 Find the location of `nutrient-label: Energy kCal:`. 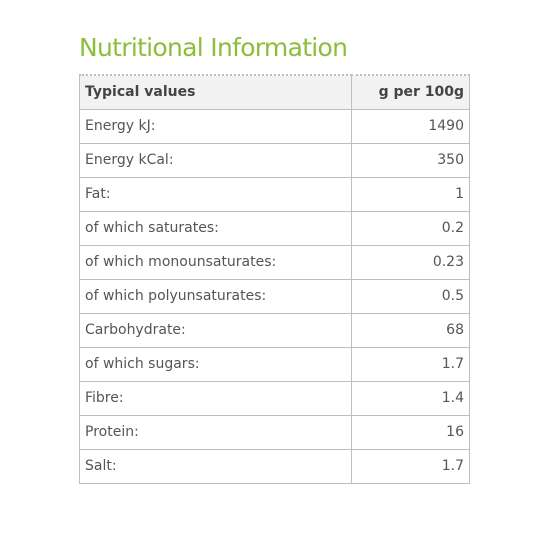

nutrient-label: Energy kCal: is located at coordinates (215, 160).